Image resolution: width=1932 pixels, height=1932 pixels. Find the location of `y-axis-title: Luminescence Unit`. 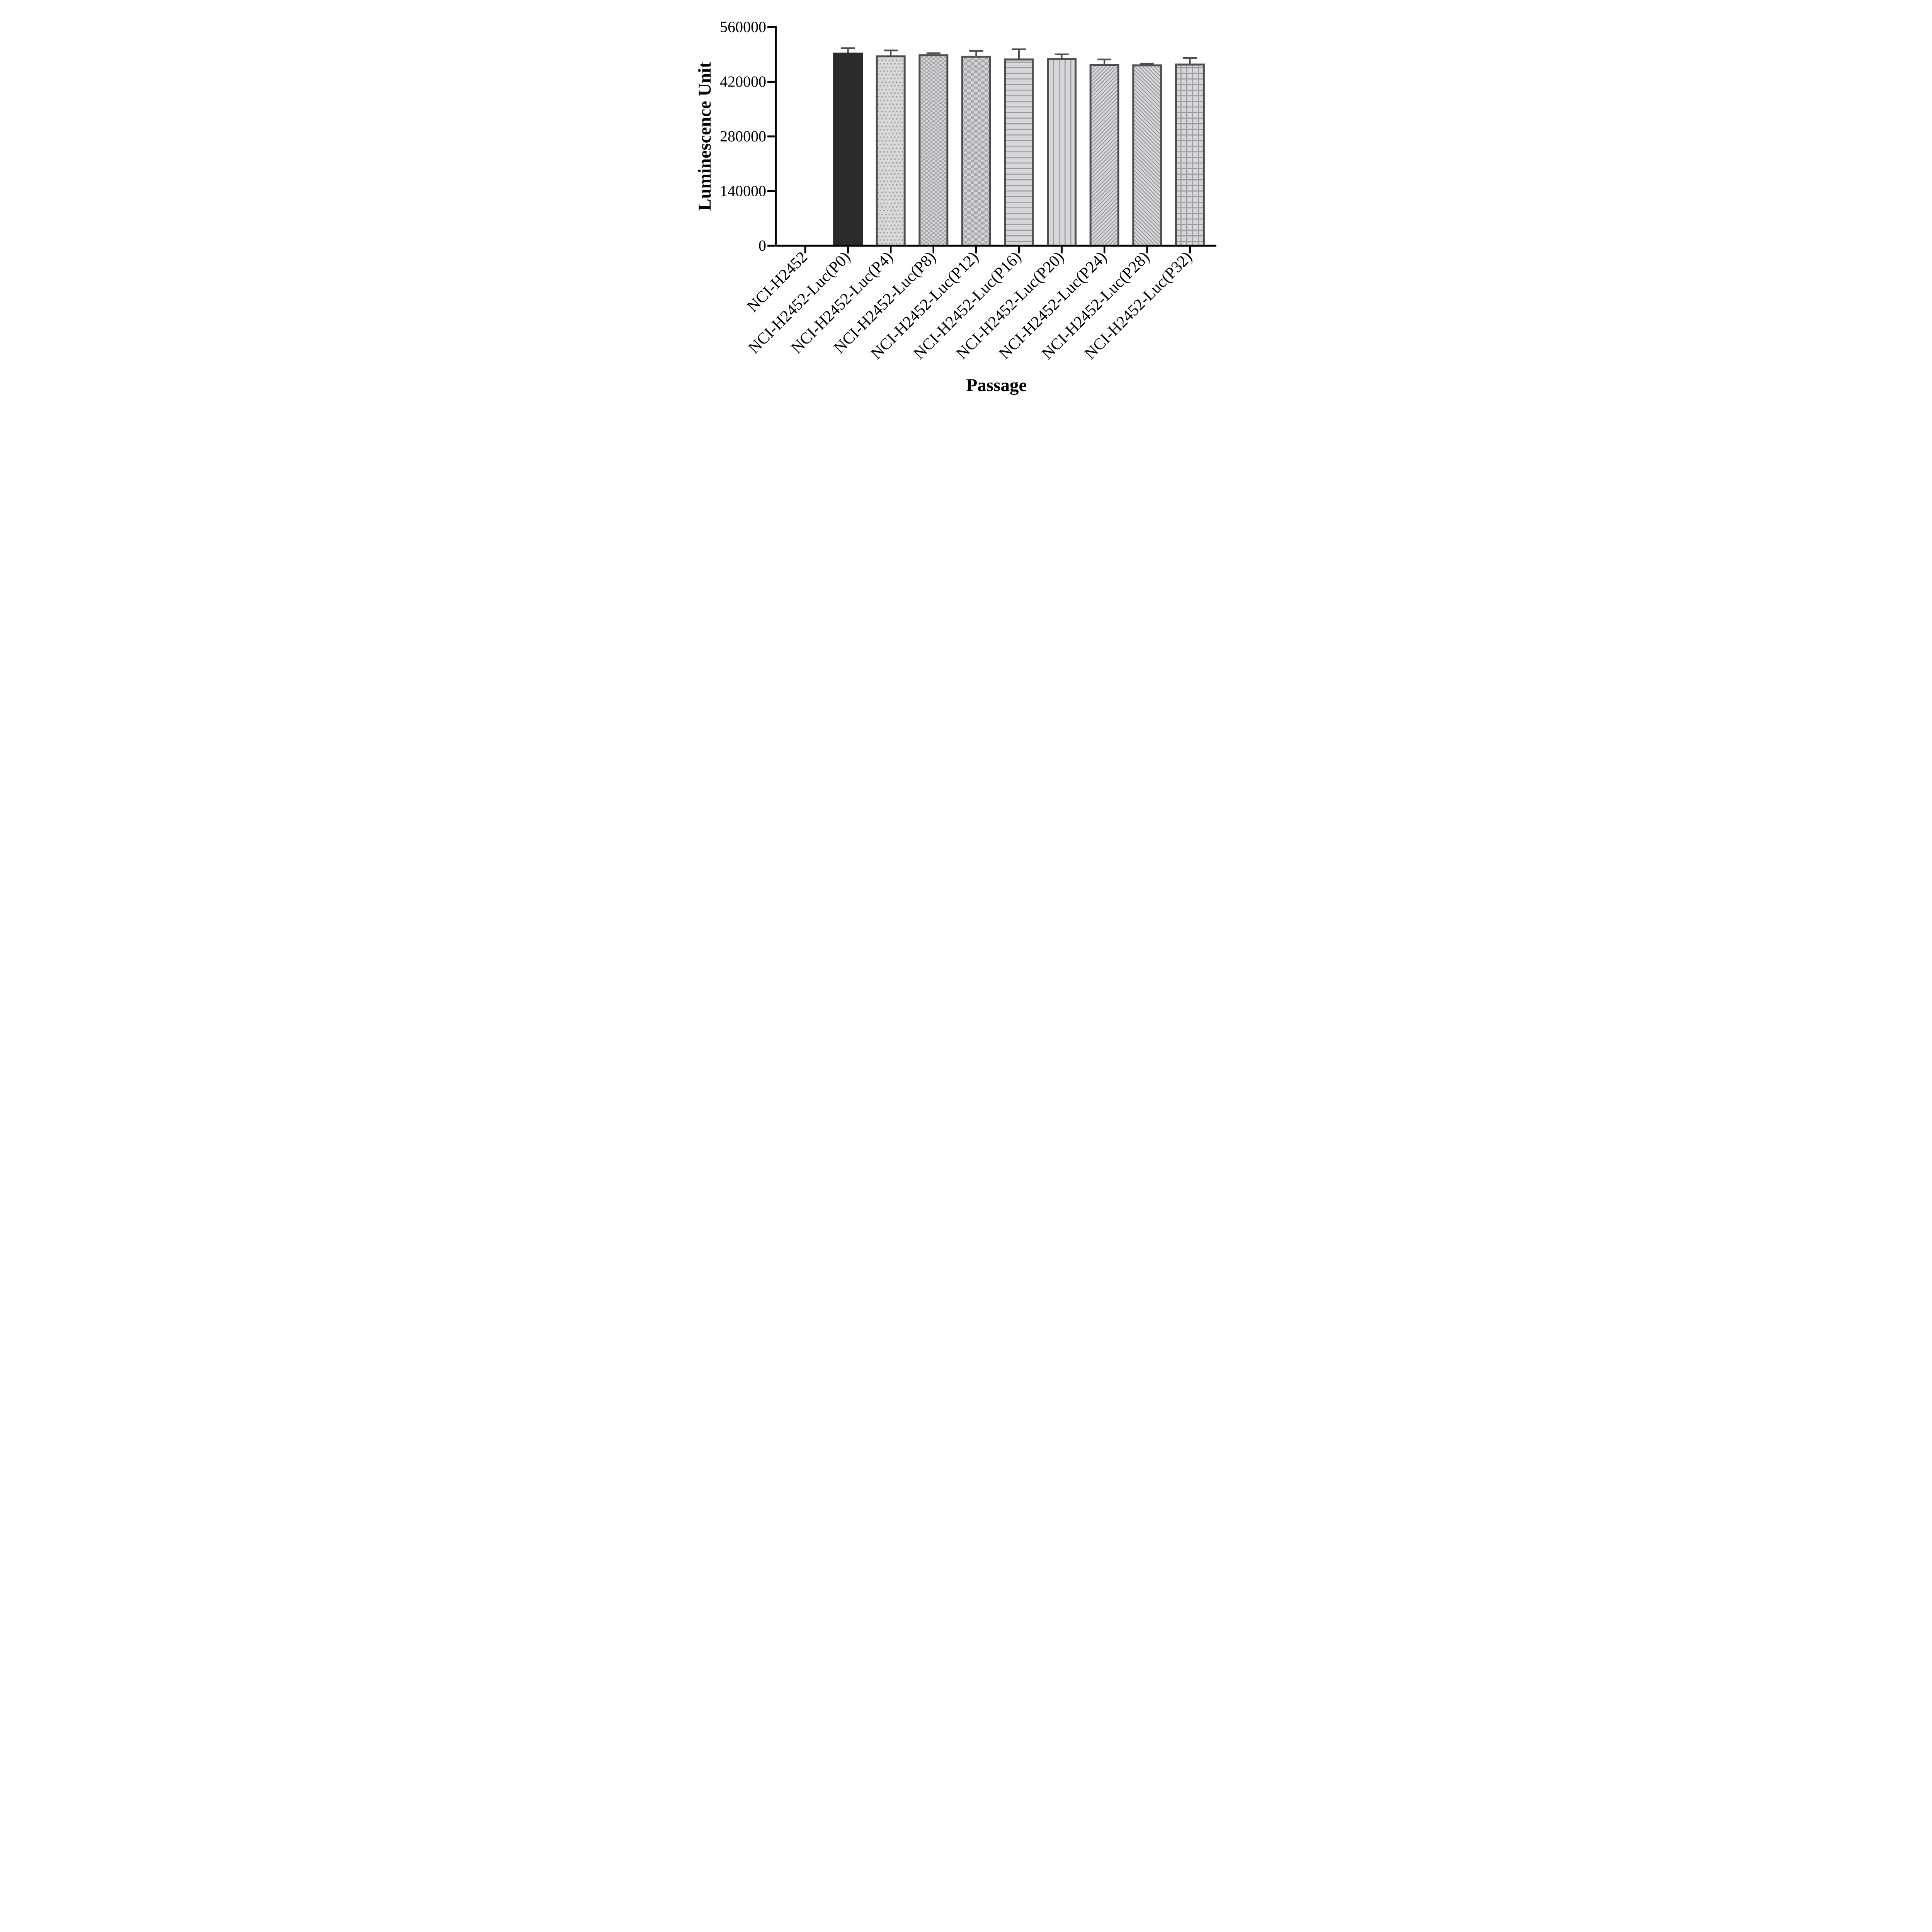

y-axis-title: Luminescence Unit is located at coordinates (705, 136).